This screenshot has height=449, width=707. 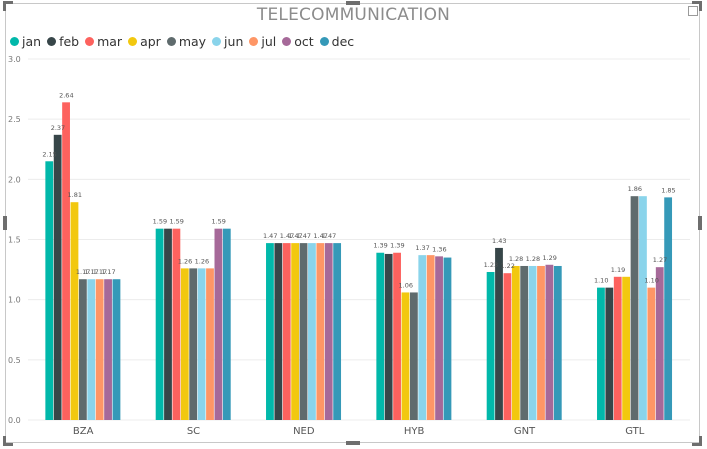 What do you see at coordinates (549, 258) in the screenshot?
I see `data-label: 1.29` at bounding box center [549, 258].